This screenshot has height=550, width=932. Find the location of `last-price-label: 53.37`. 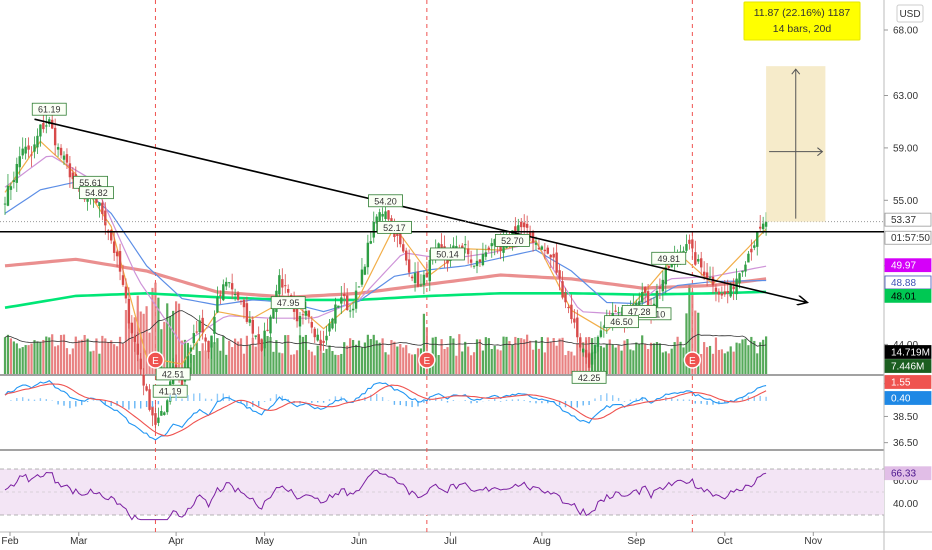

last-price-label: 53.37 is located at coordinates (908, 219).